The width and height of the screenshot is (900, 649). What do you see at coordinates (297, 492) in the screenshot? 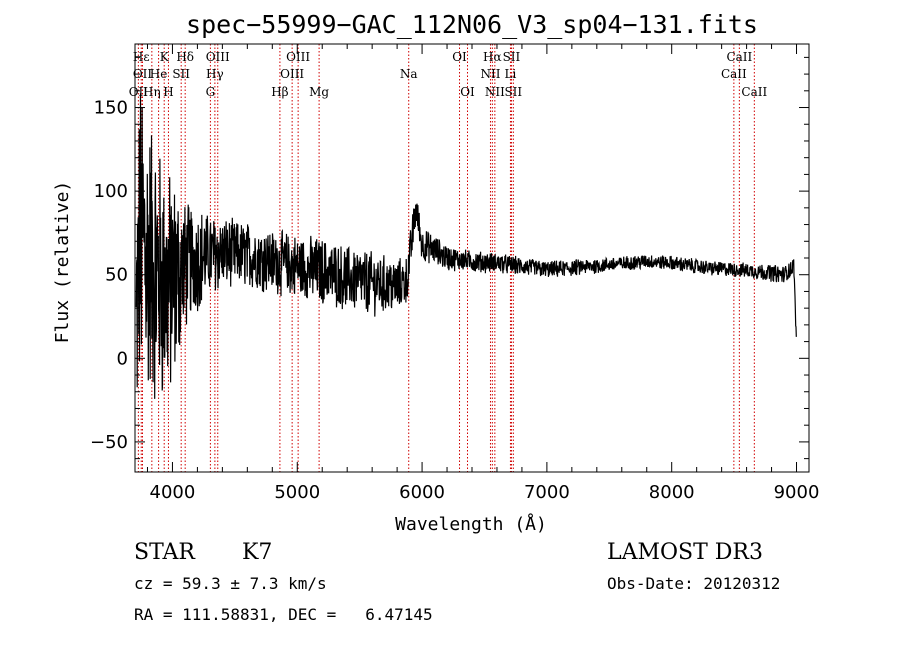
I see `x-tick-label: 5000` at bounding box center [297, 492].